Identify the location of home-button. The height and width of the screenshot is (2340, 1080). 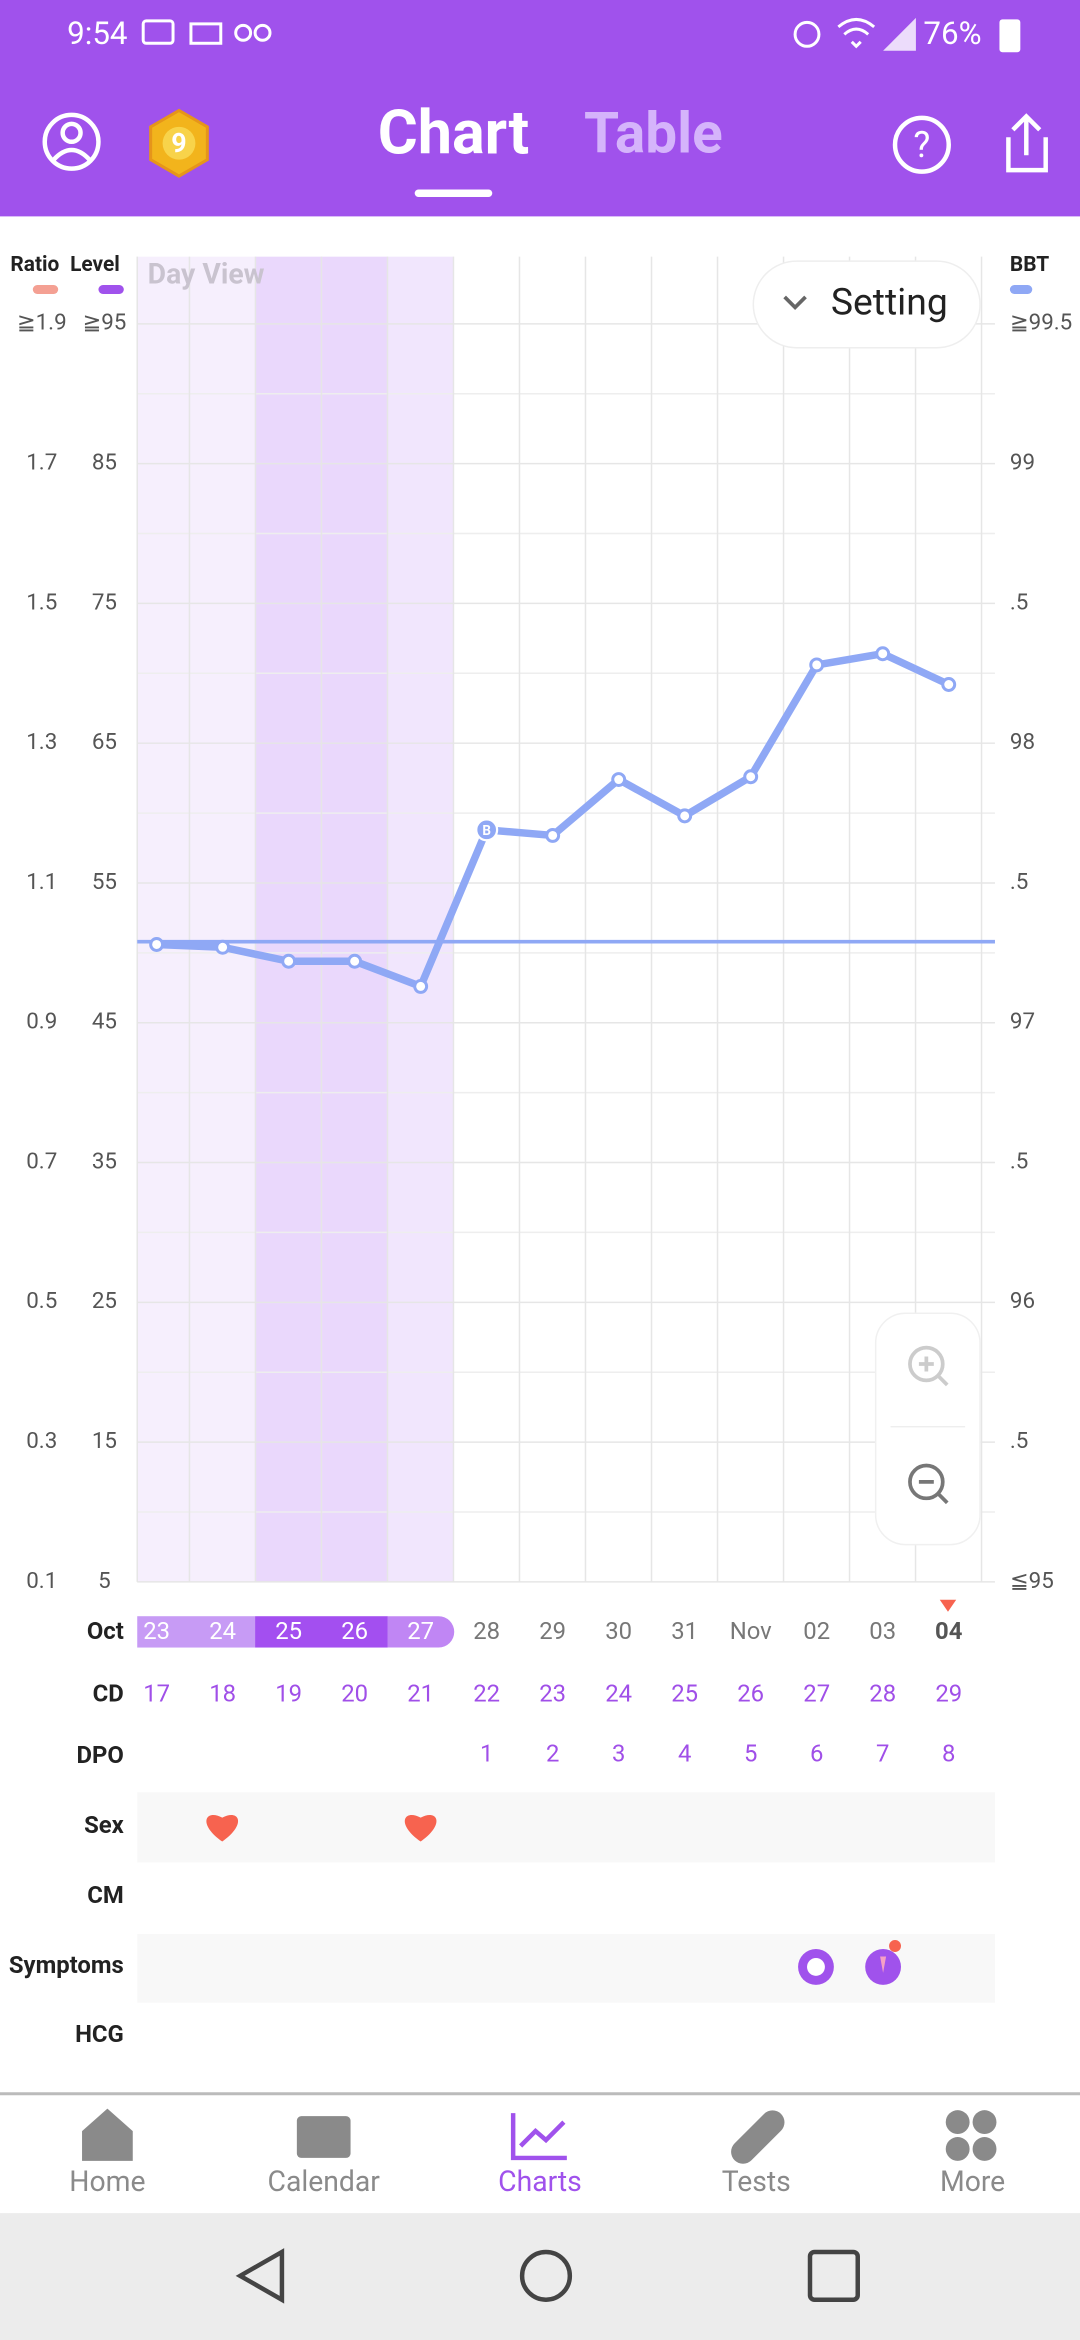
(546, 2275).